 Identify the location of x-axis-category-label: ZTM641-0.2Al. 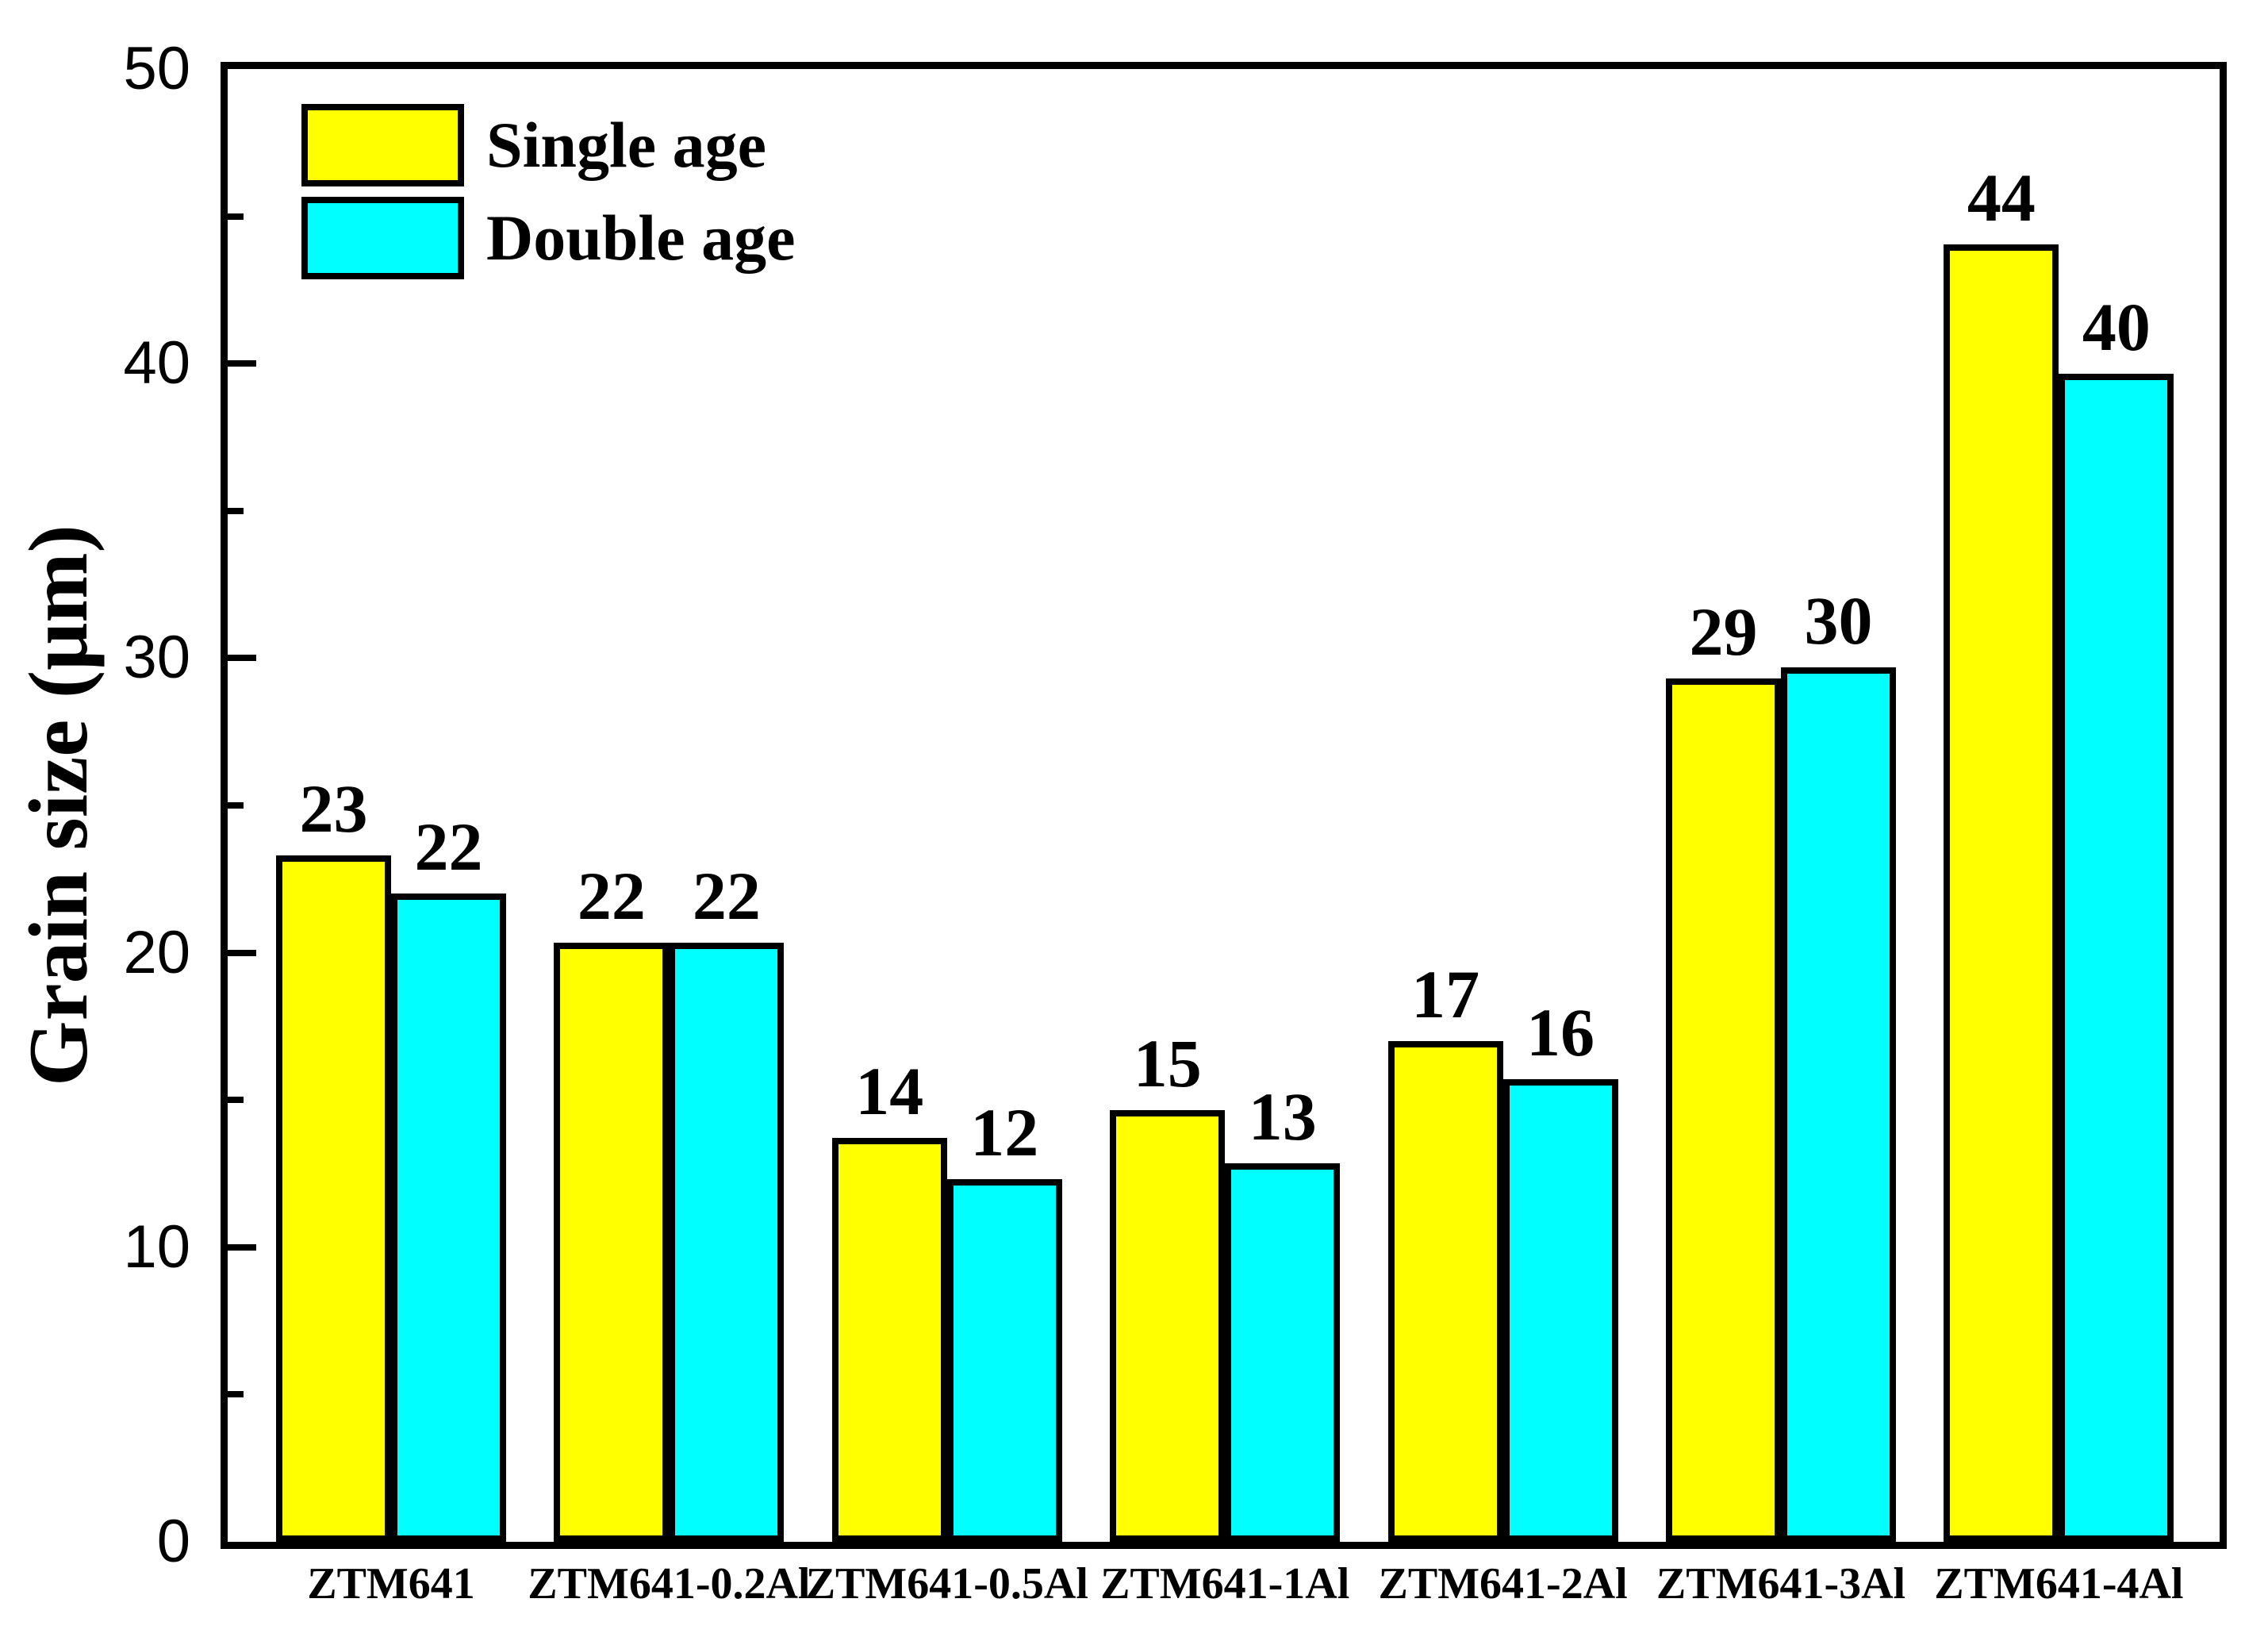
(670, 1584).